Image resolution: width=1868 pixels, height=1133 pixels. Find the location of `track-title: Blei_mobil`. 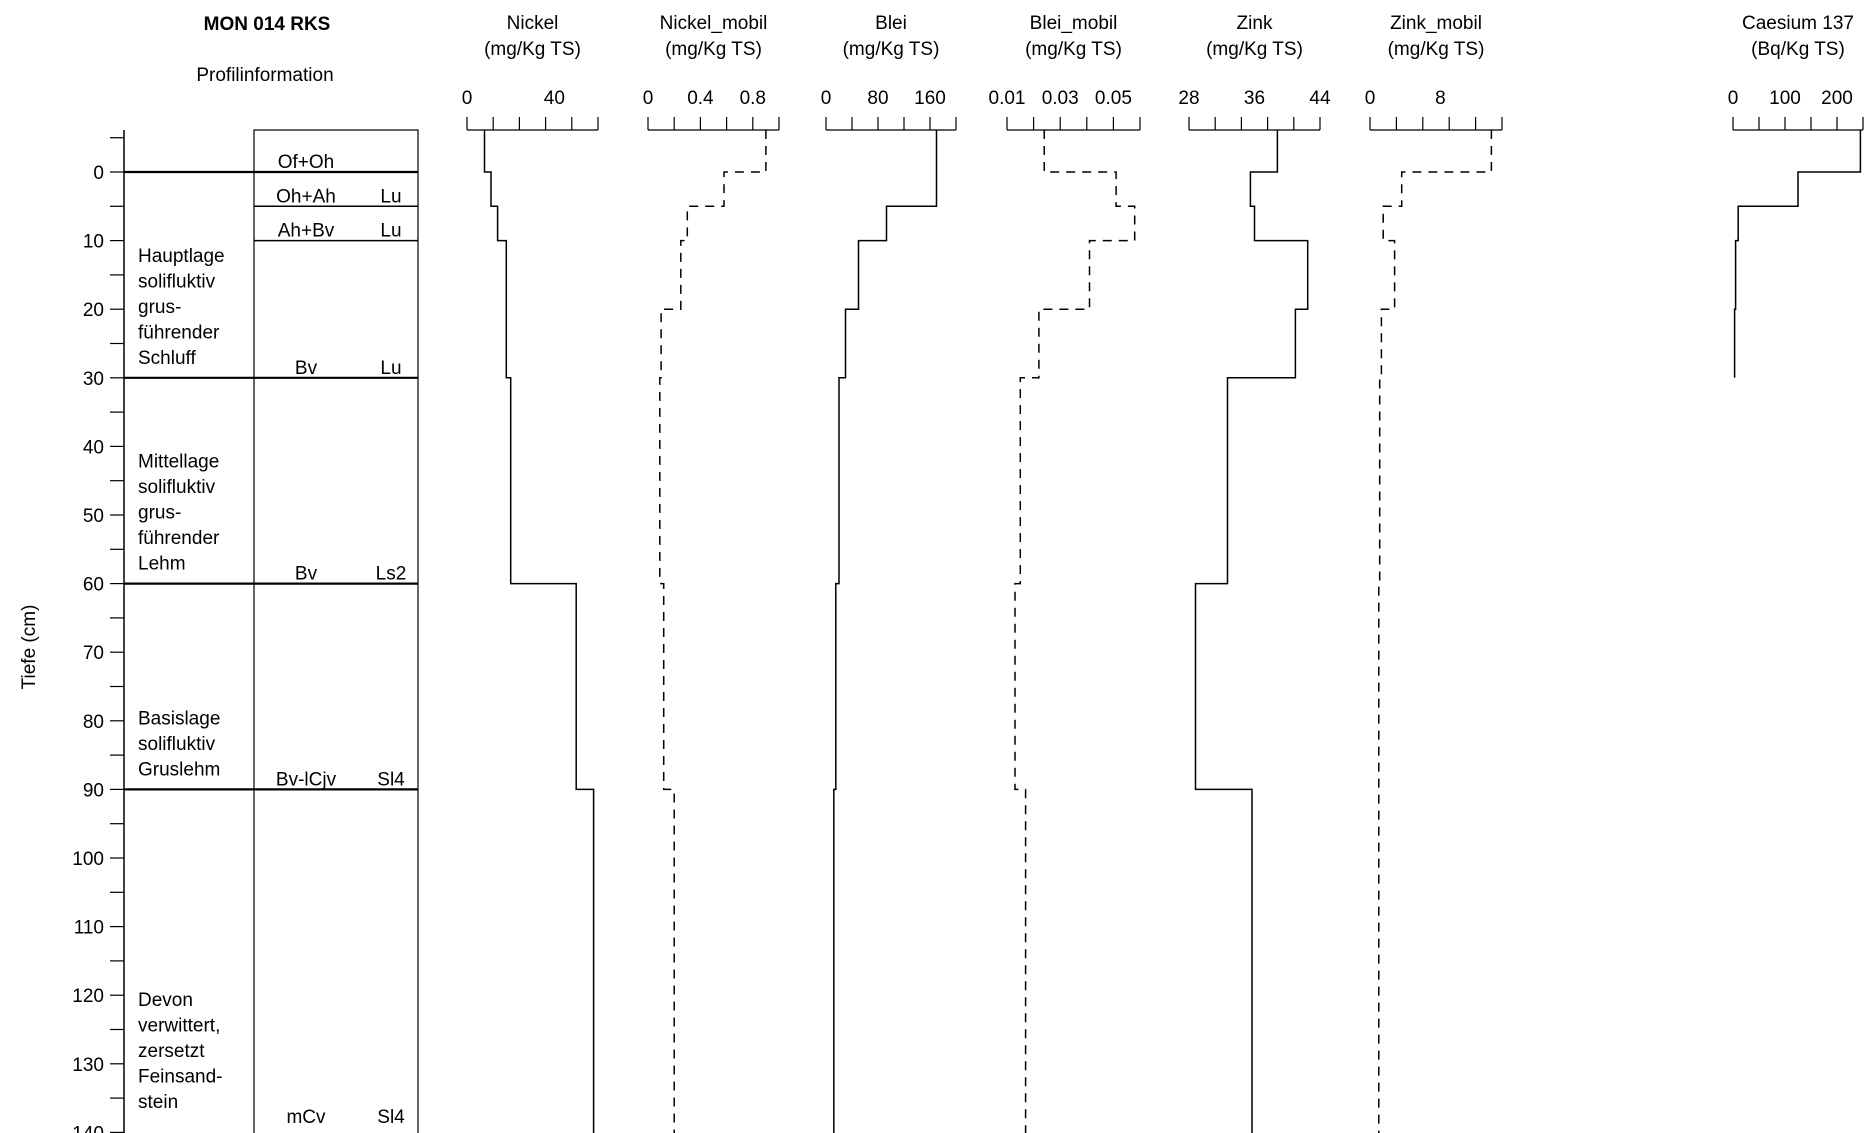

track-title: Blei_mobil is located at coordinates (1074, 23).